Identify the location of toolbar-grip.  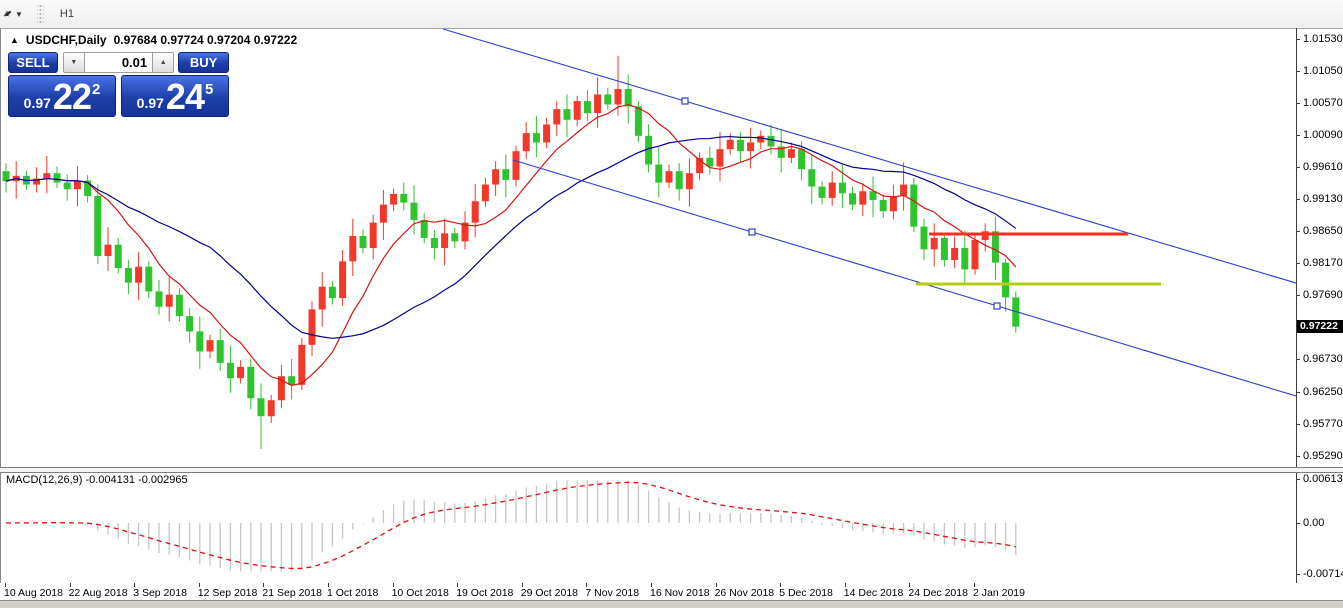
(40, 14).